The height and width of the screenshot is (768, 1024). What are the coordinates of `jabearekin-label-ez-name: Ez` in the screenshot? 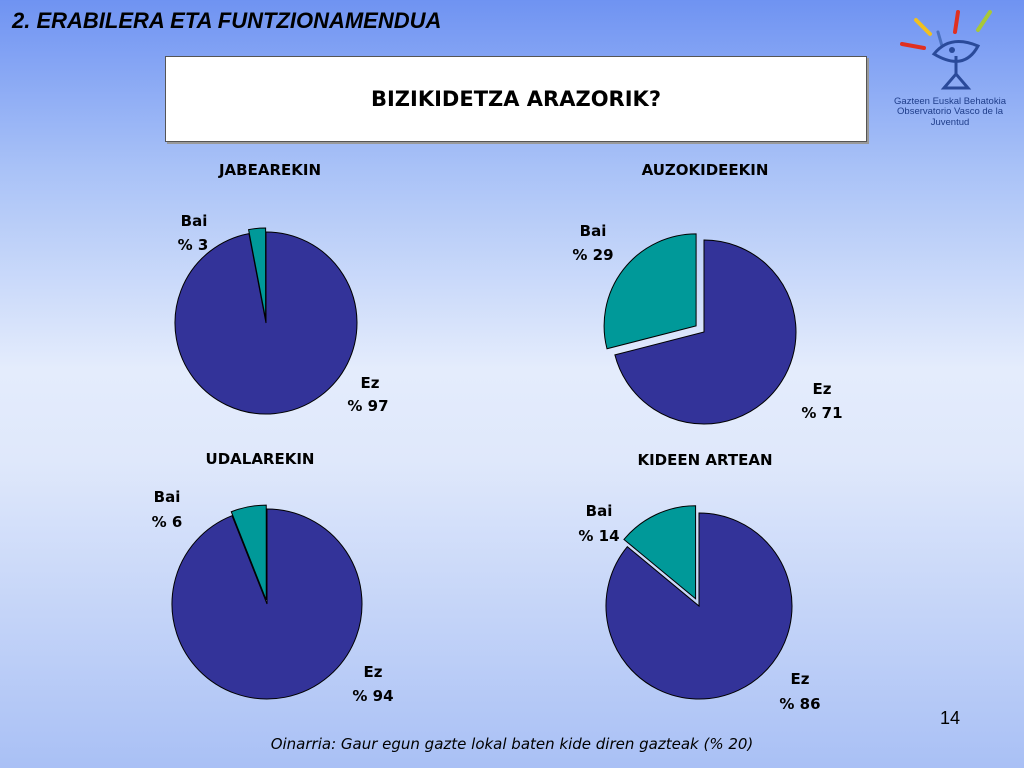 It's located at (370, 383).